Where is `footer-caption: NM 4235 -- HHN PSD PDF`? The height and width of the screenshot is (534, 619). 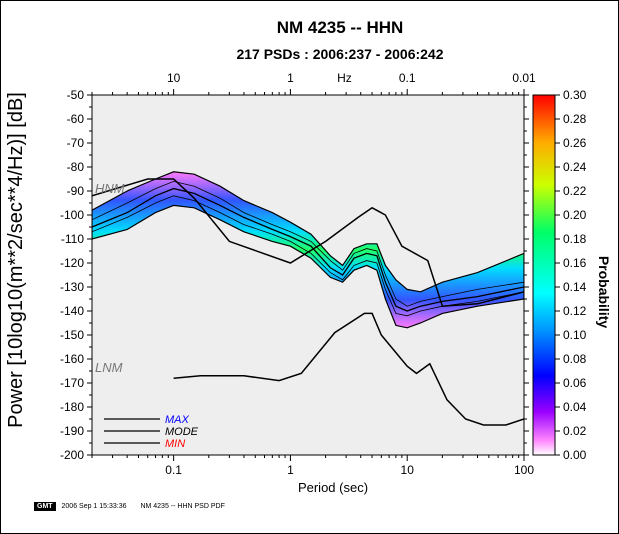 footer-caption: NM 4235 -- HHN PSD PDF is located at coordinates (182, 506).